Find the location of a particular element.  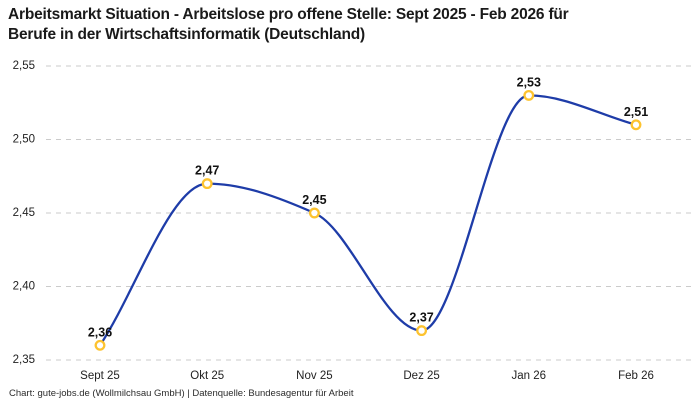

data-point-label: 2,45 is located at coordinates (314, 200).